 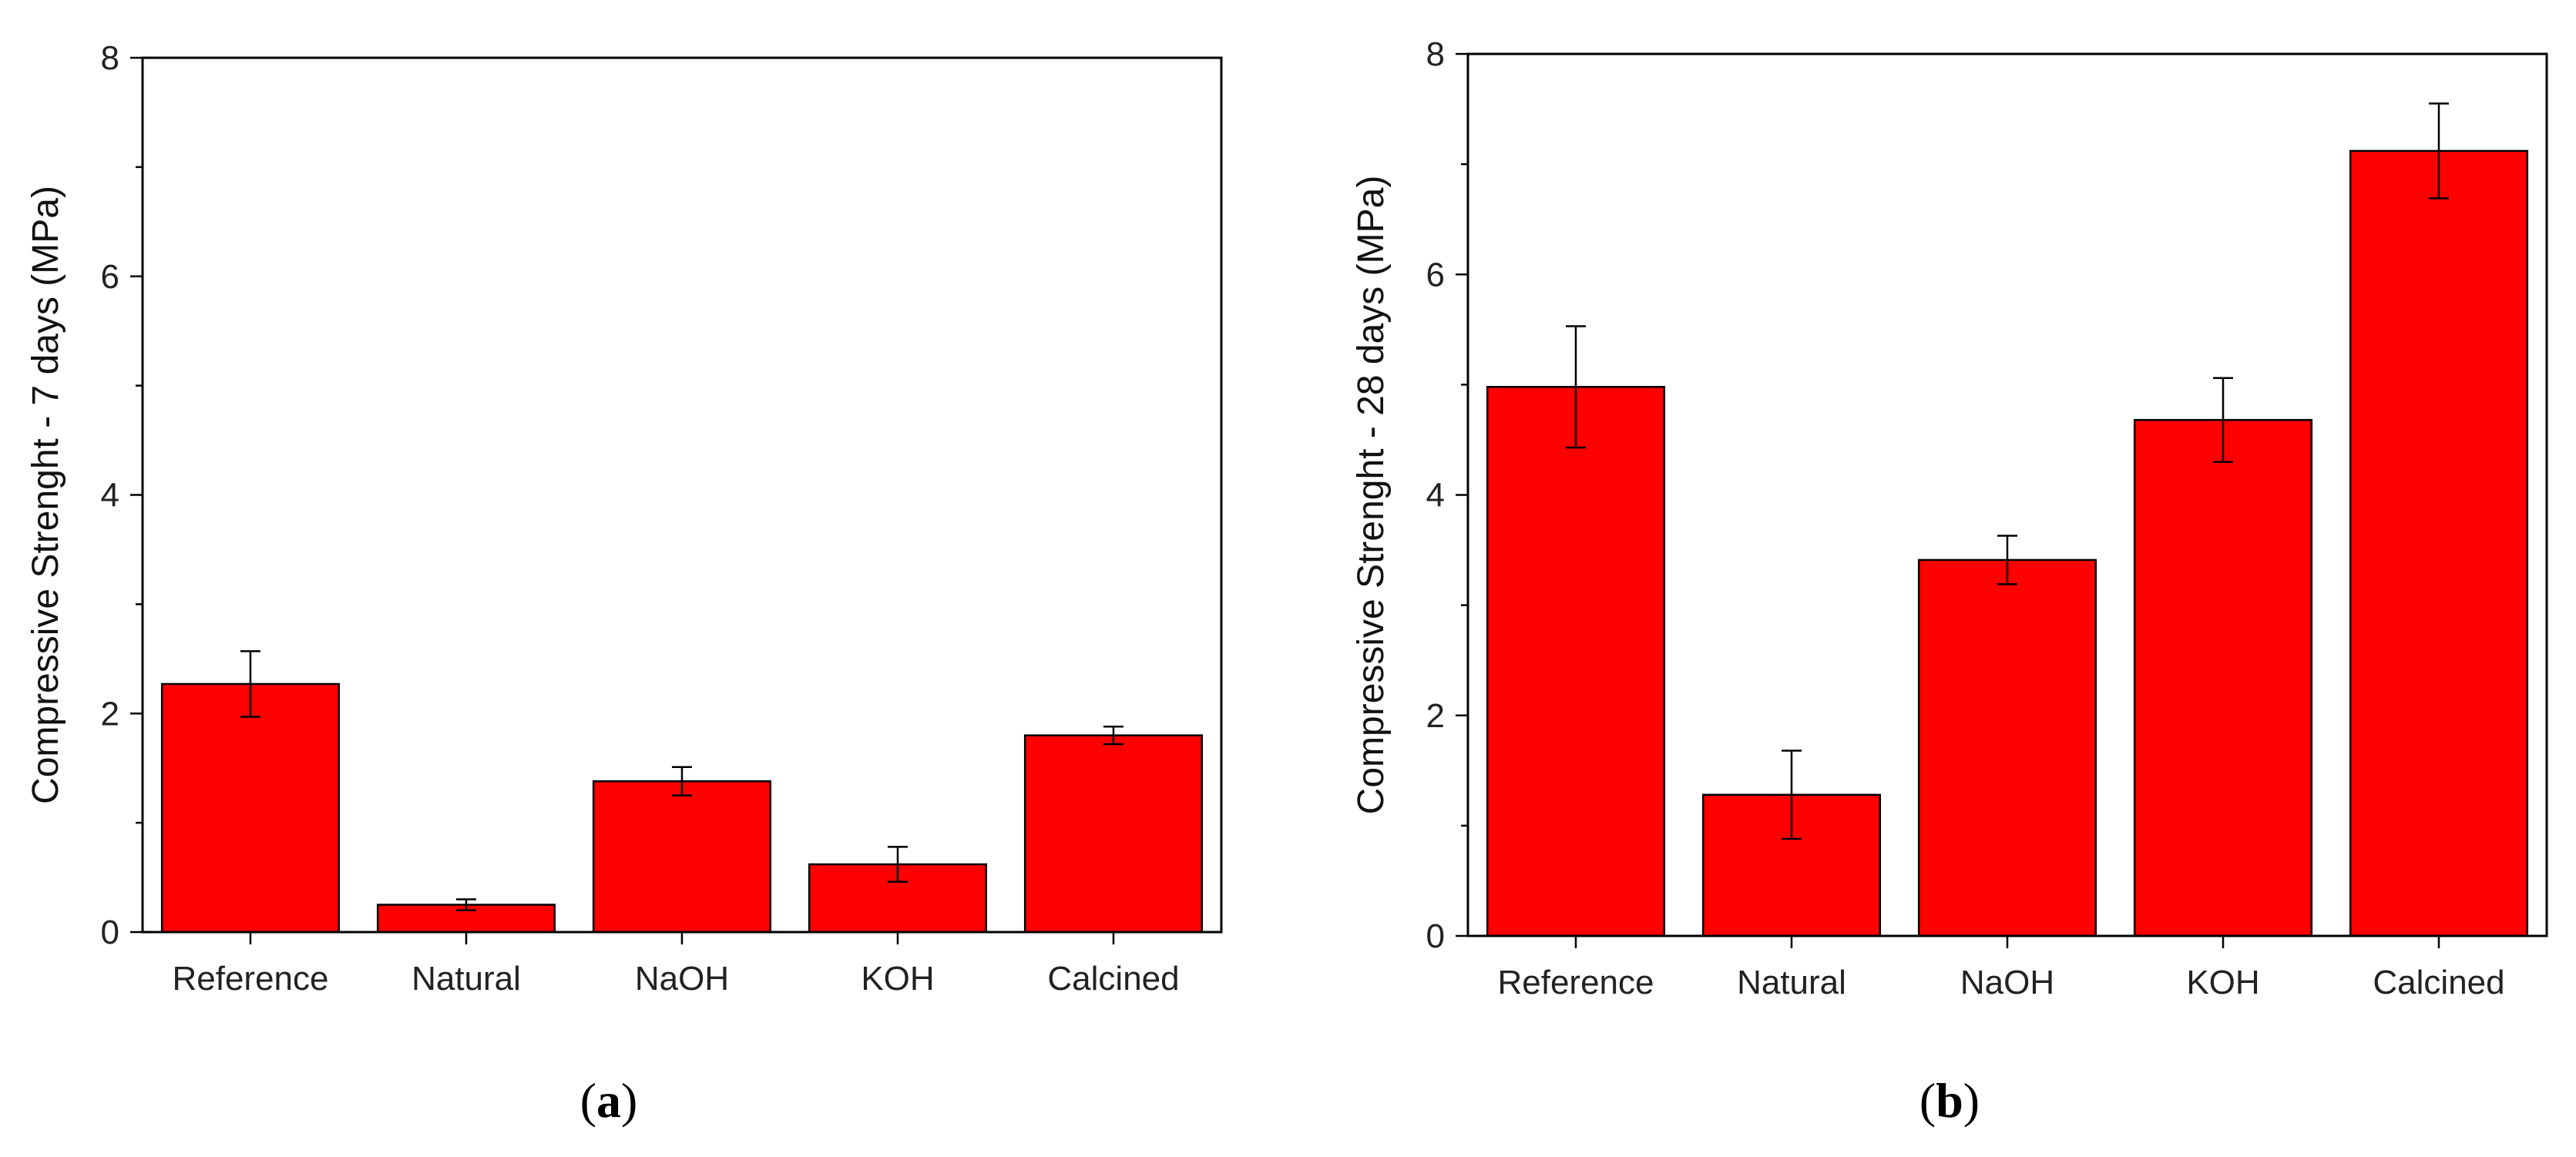 I want to click on panel-label: (a), so click(x=609, y=1100).